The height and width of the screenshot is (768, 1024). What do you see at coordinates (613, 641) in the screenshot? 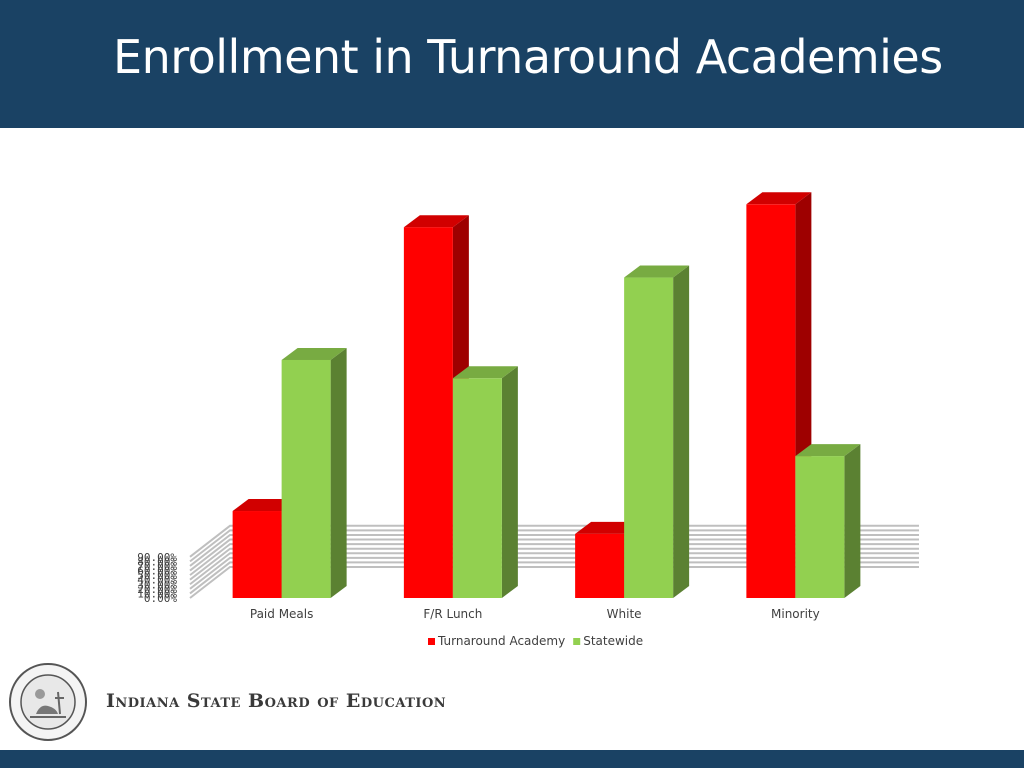
I see `legend-label: Statewide` at bounding box center [613, 641].